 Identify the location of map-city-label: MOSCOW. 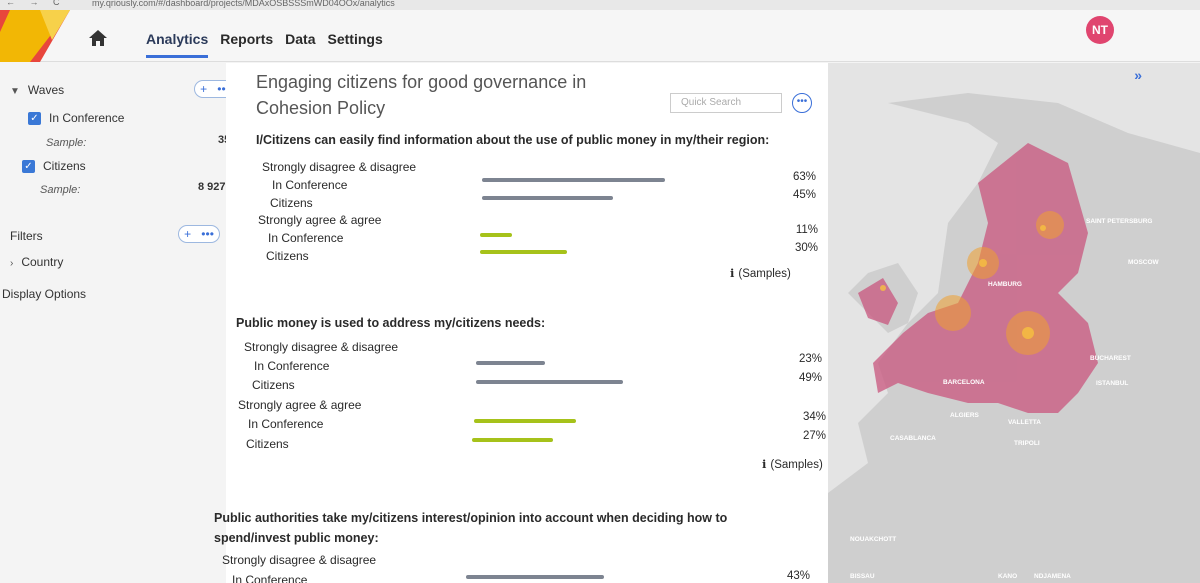
(1143, 262).